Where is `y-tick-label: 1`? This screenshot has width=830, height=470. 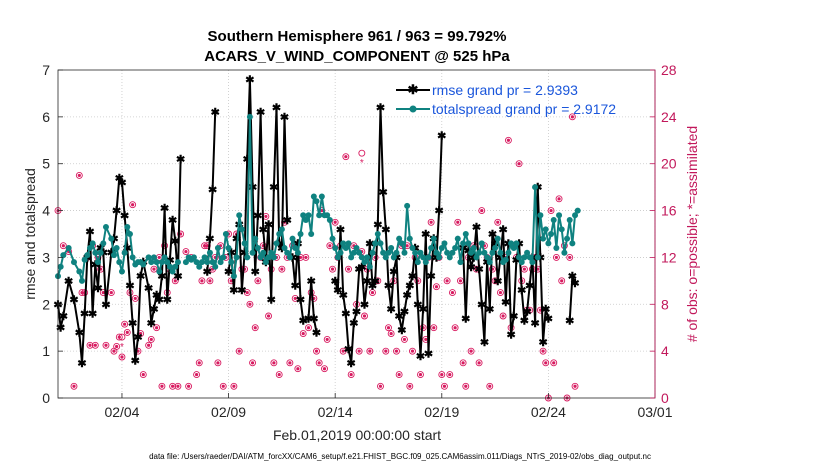
y-tick-label: 1 is located at coordinates (46, 351).